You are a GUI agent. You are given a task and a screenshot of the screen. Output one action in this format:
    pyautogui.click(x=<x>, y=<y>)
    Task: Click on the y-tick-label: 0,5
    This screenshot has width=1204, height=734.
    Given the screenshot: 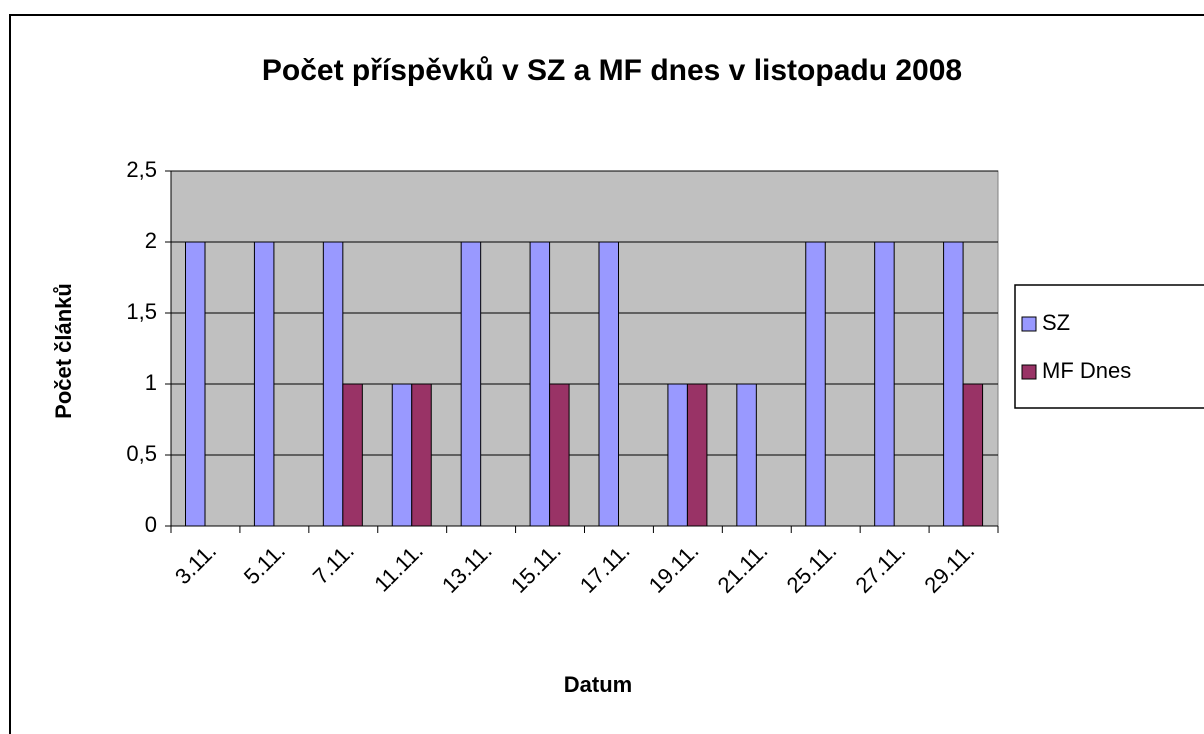 What is the action you would take?
    pyautogui.click(x=141, y=453)
    